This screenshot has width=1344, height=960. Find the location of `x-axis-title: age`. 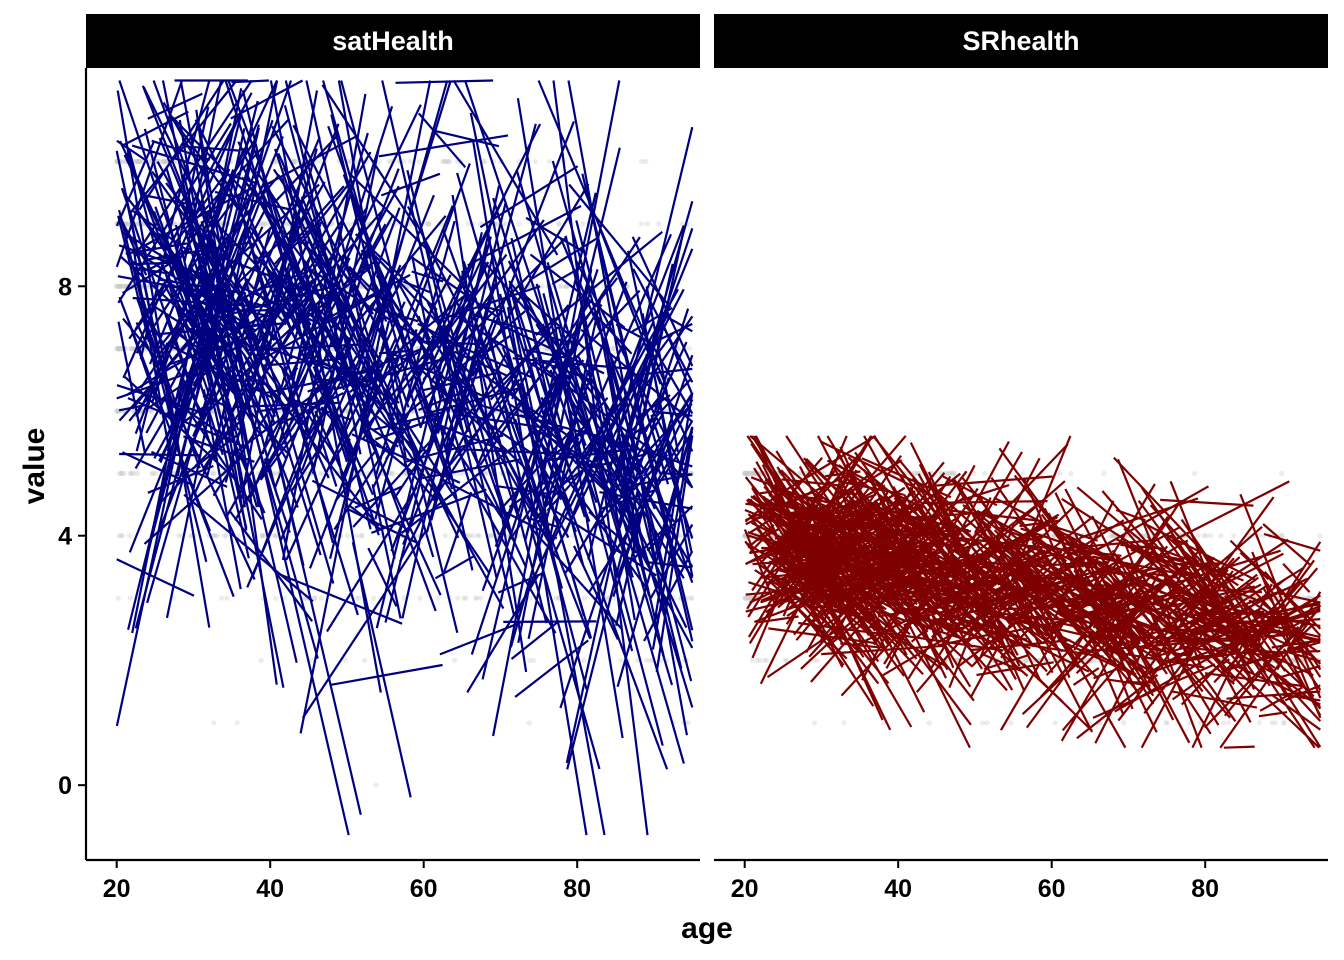

x-axis-title: age is located at coordinates (707, 928).